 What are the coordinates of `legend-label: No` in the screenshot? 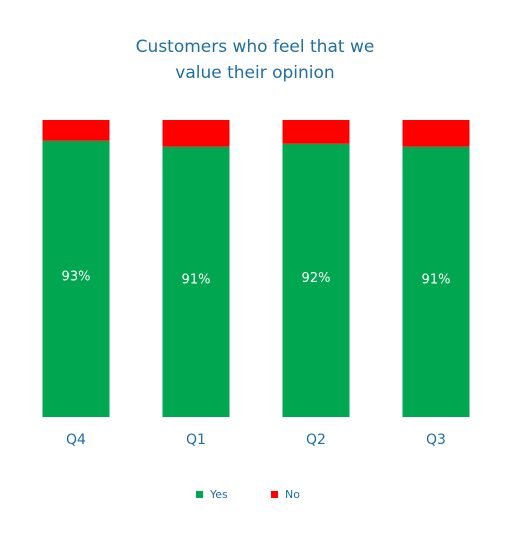 It's located at (292, 494).